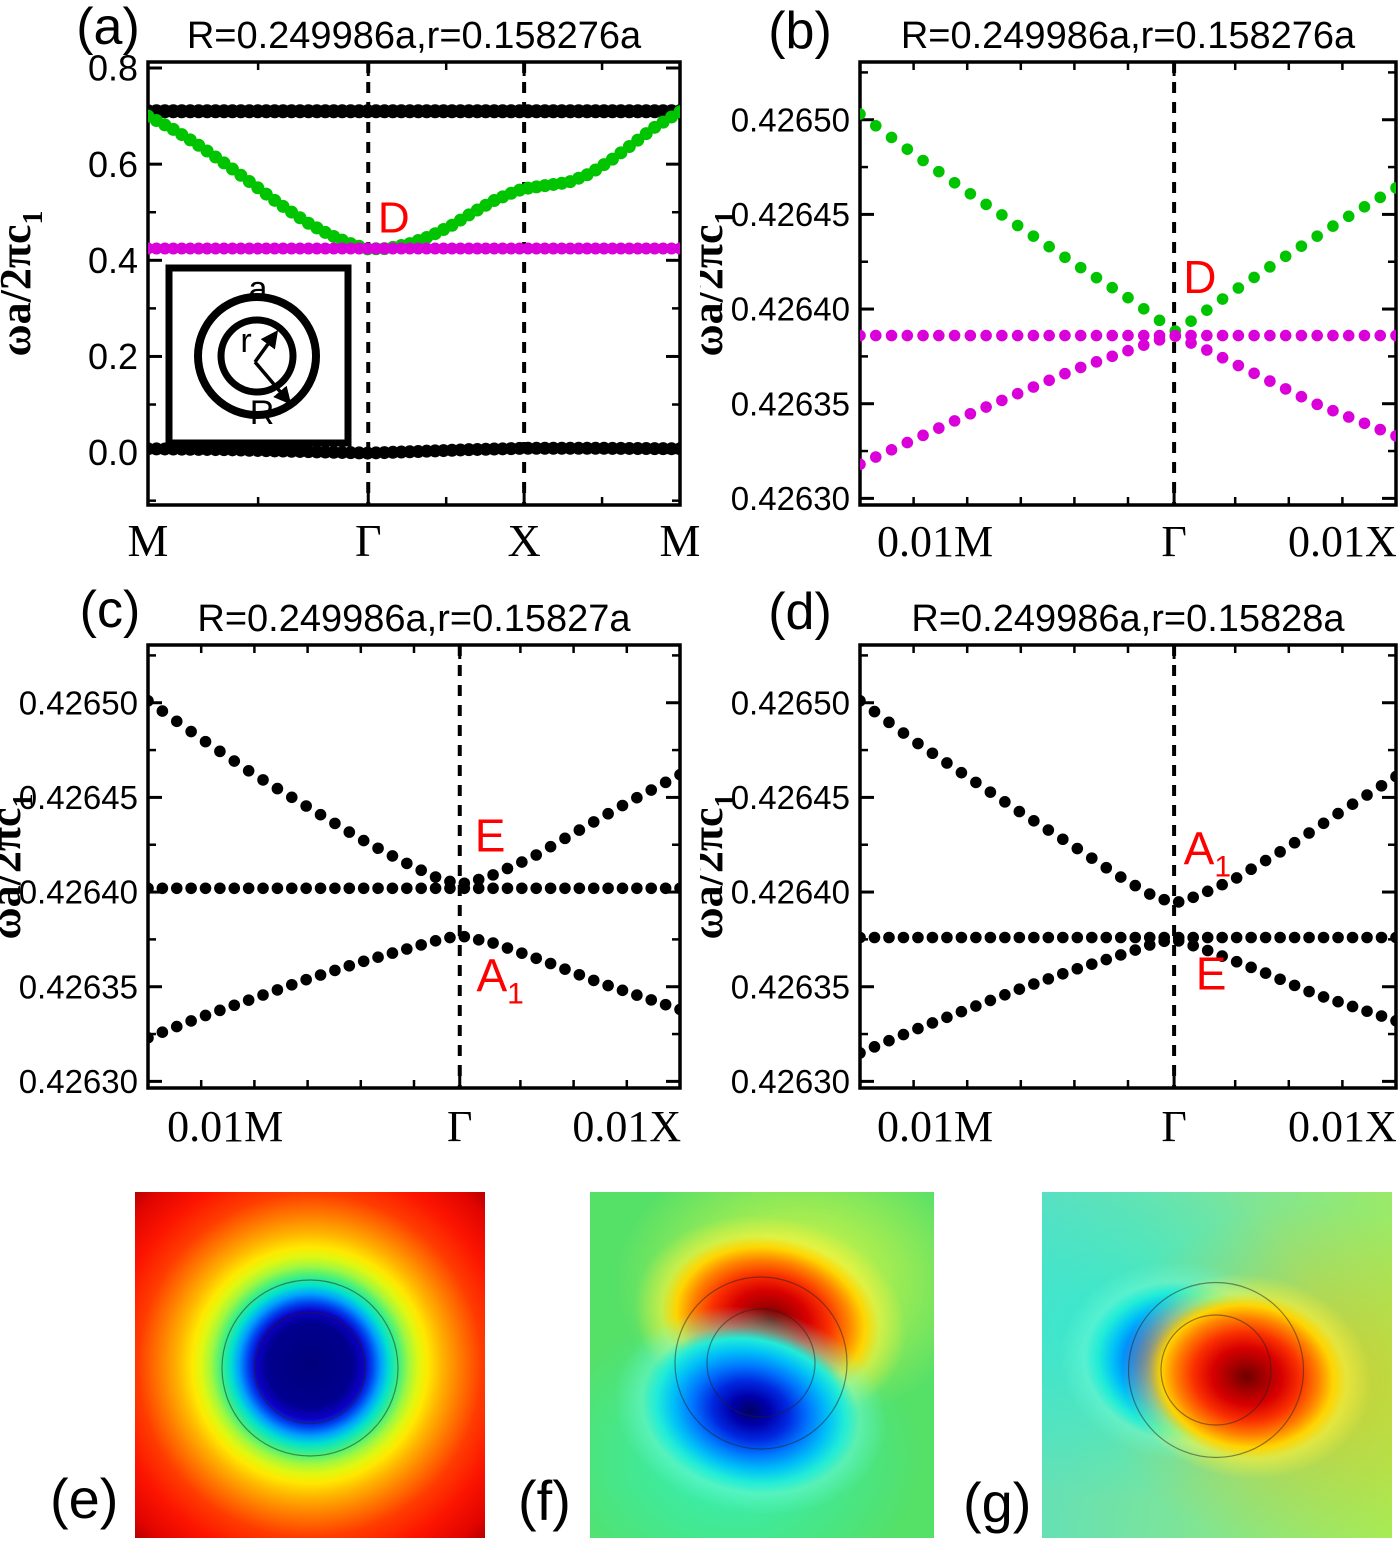  I want to click on outer-radius-label: R, so click(262, 413).